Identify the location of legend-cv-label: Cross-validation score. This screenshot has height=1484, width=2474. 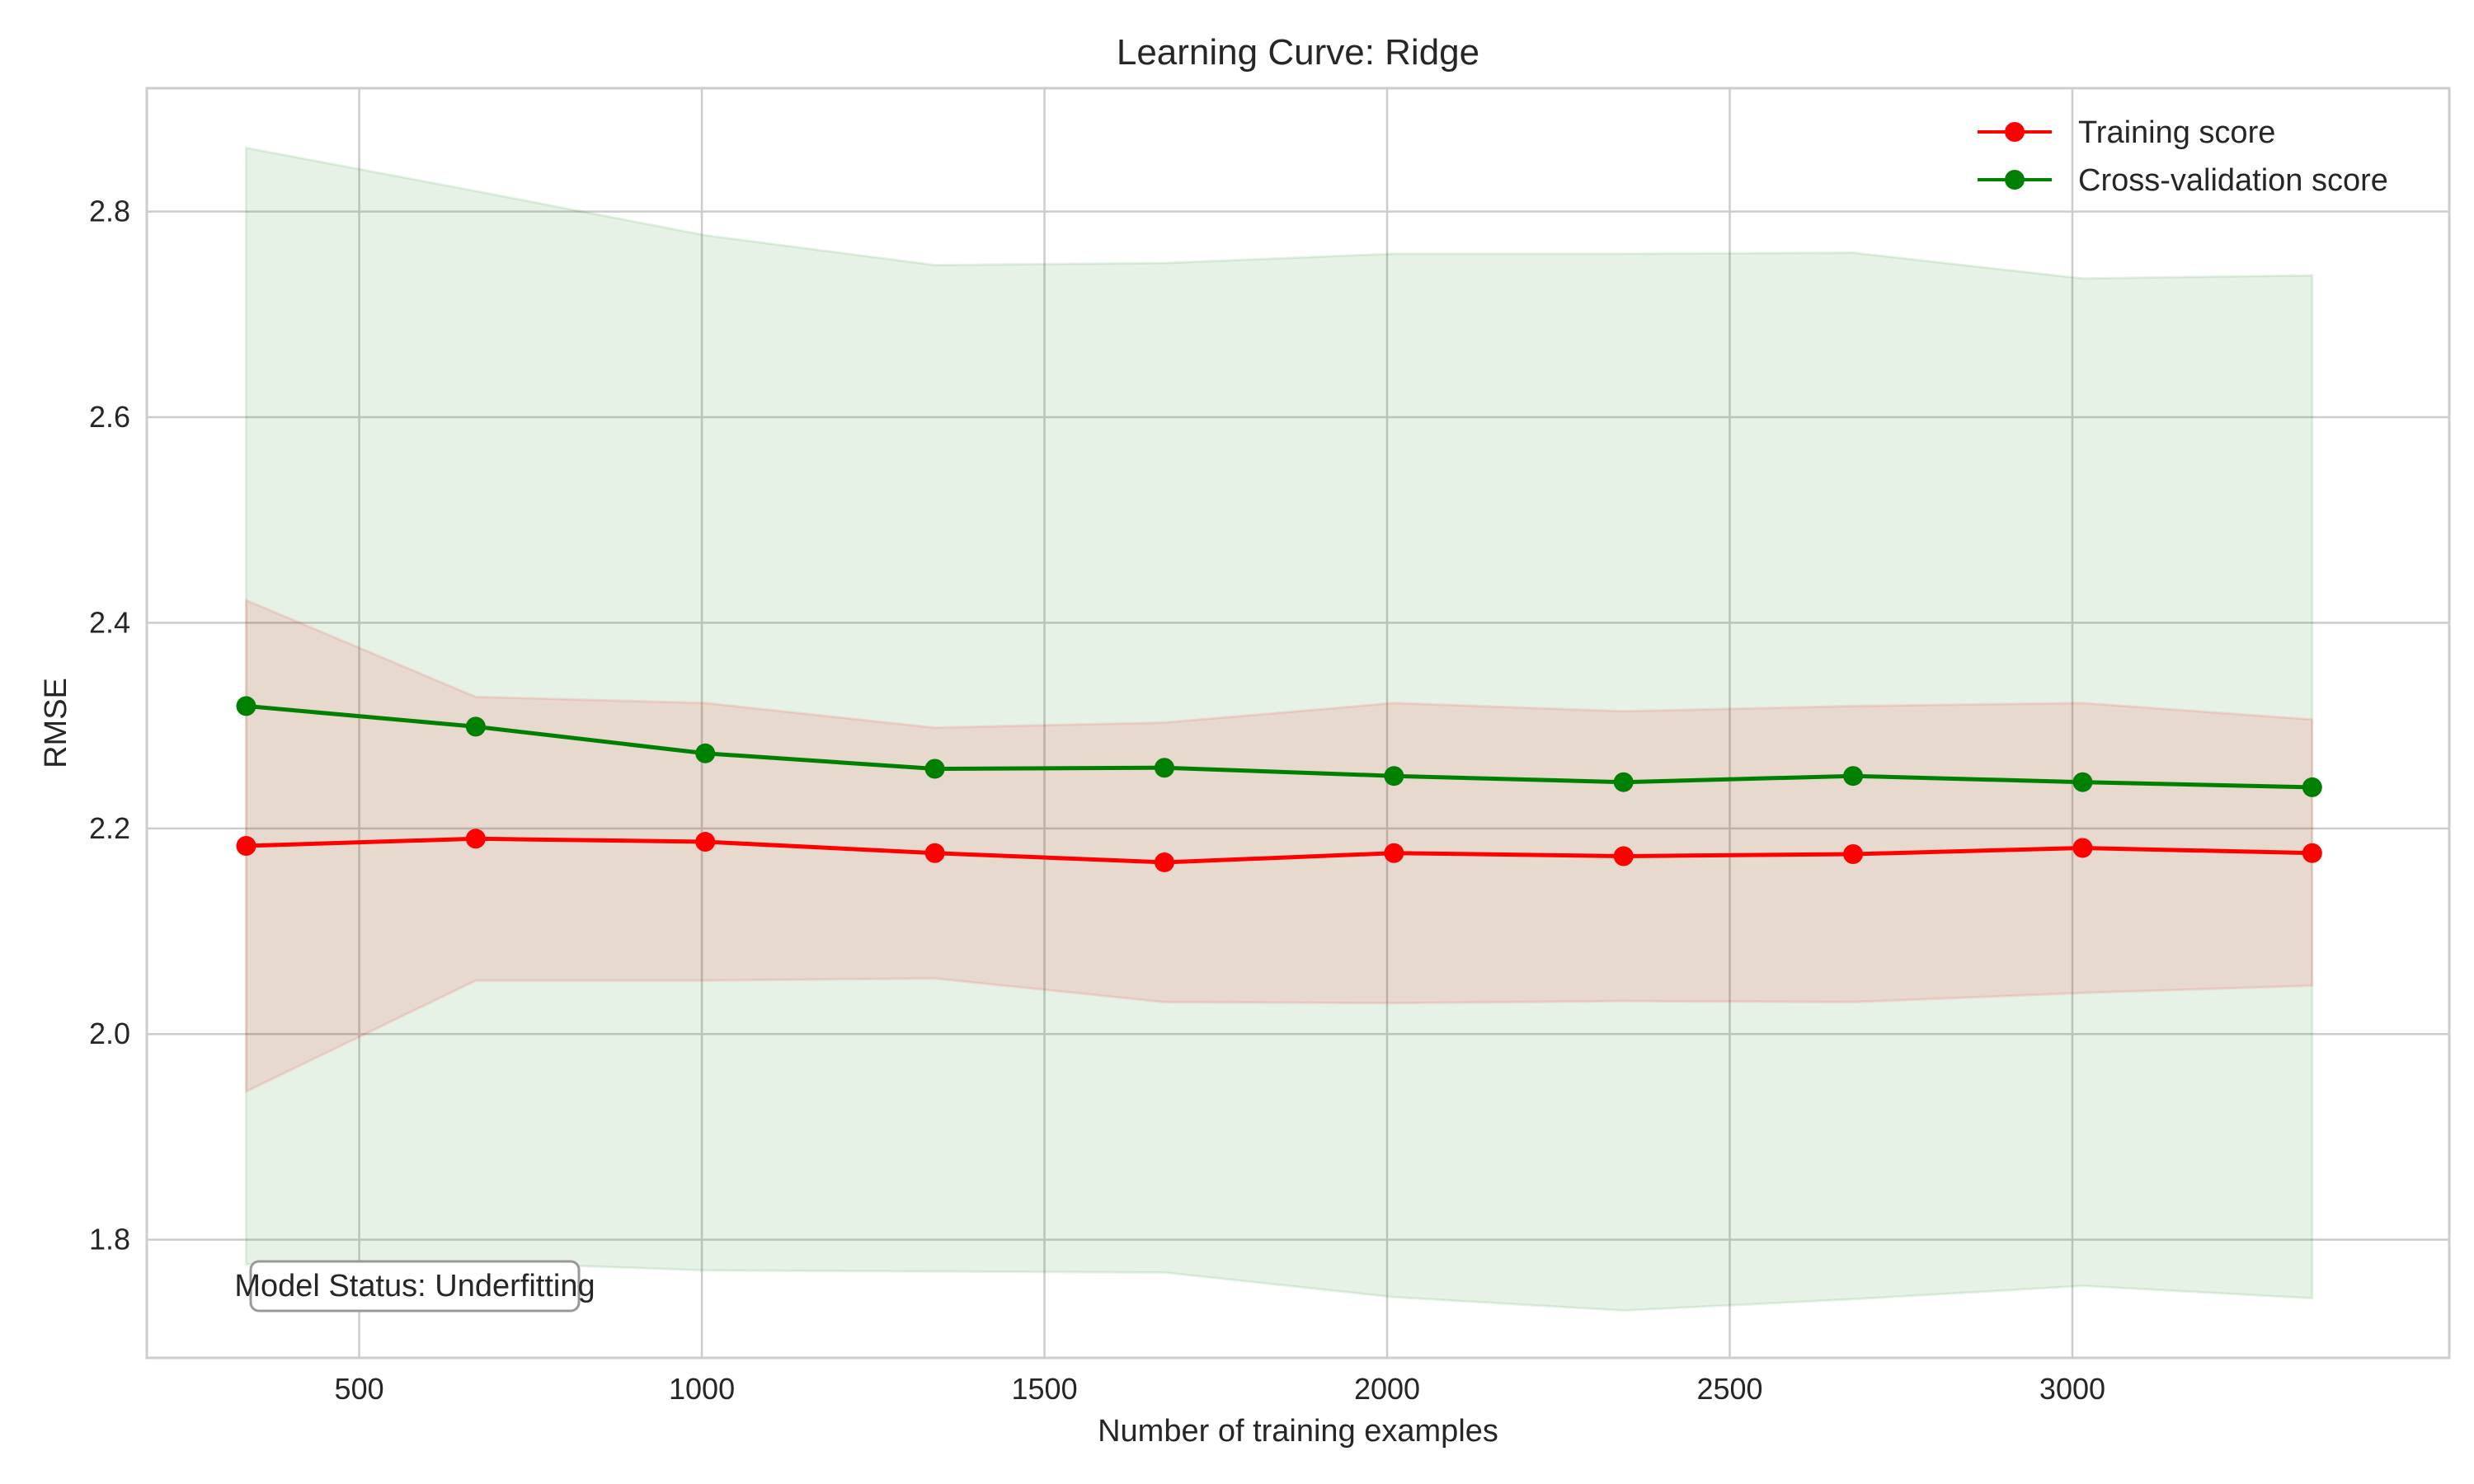
(2233, 180).